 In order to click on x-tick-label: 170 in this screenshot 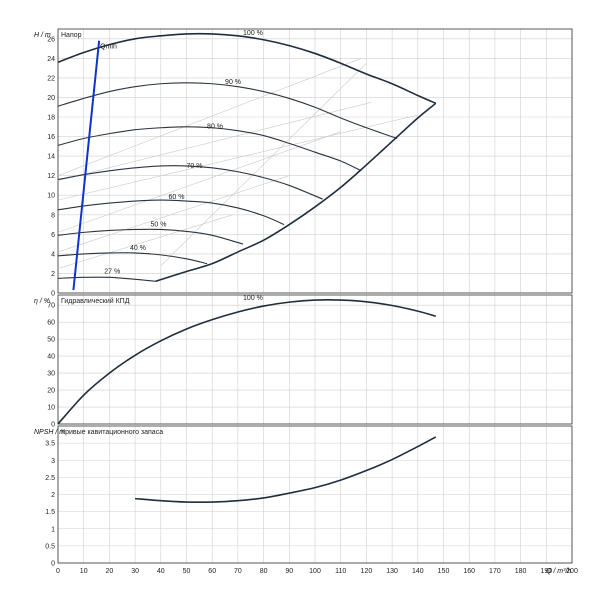, I will do `click(495, 571)`.